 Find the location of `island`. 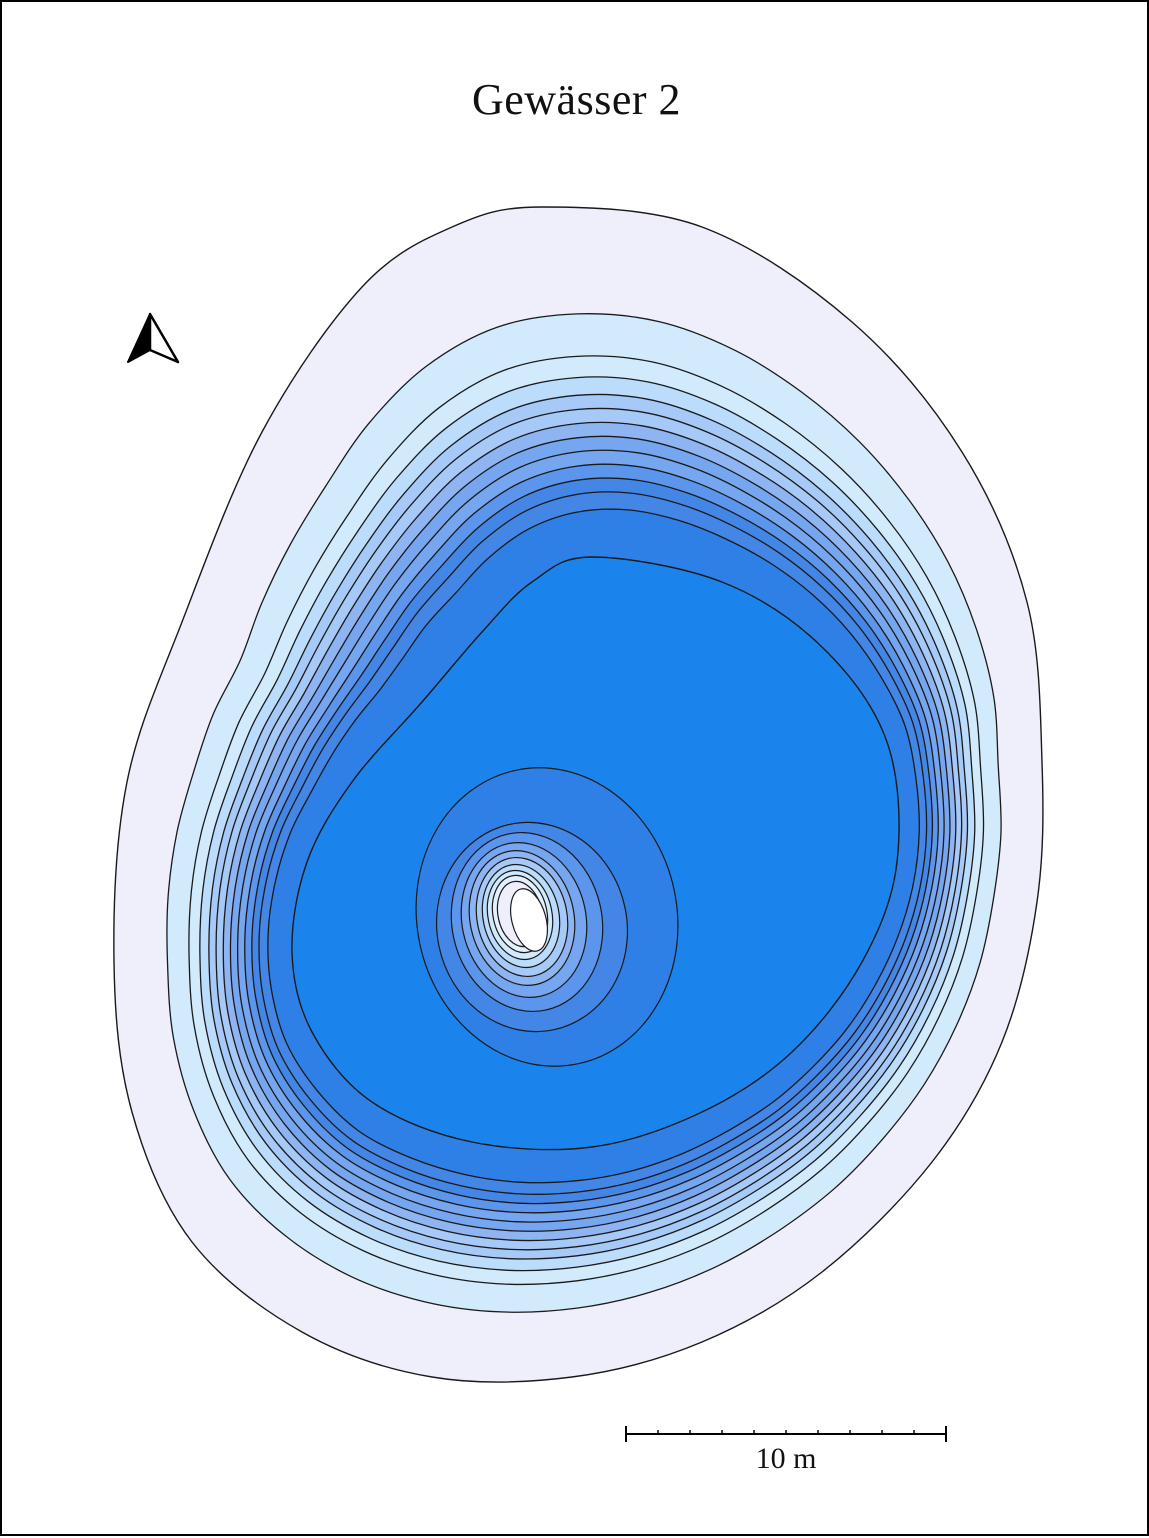

island is located at coordinates (529, 920).